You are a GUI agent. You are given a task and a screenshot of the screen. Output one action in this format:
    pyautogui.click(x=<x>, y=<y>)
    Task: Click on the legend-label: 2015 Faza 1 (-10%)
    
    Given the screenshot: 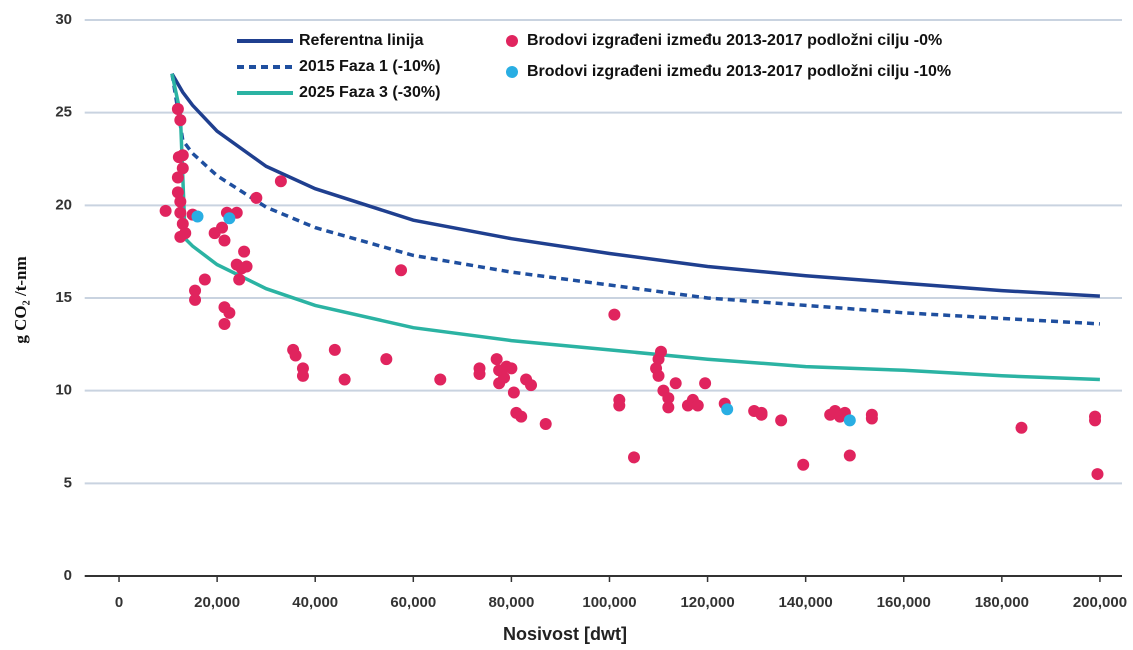 What is the action you would take?
    pyautogui.click(x=369, y=66)
    